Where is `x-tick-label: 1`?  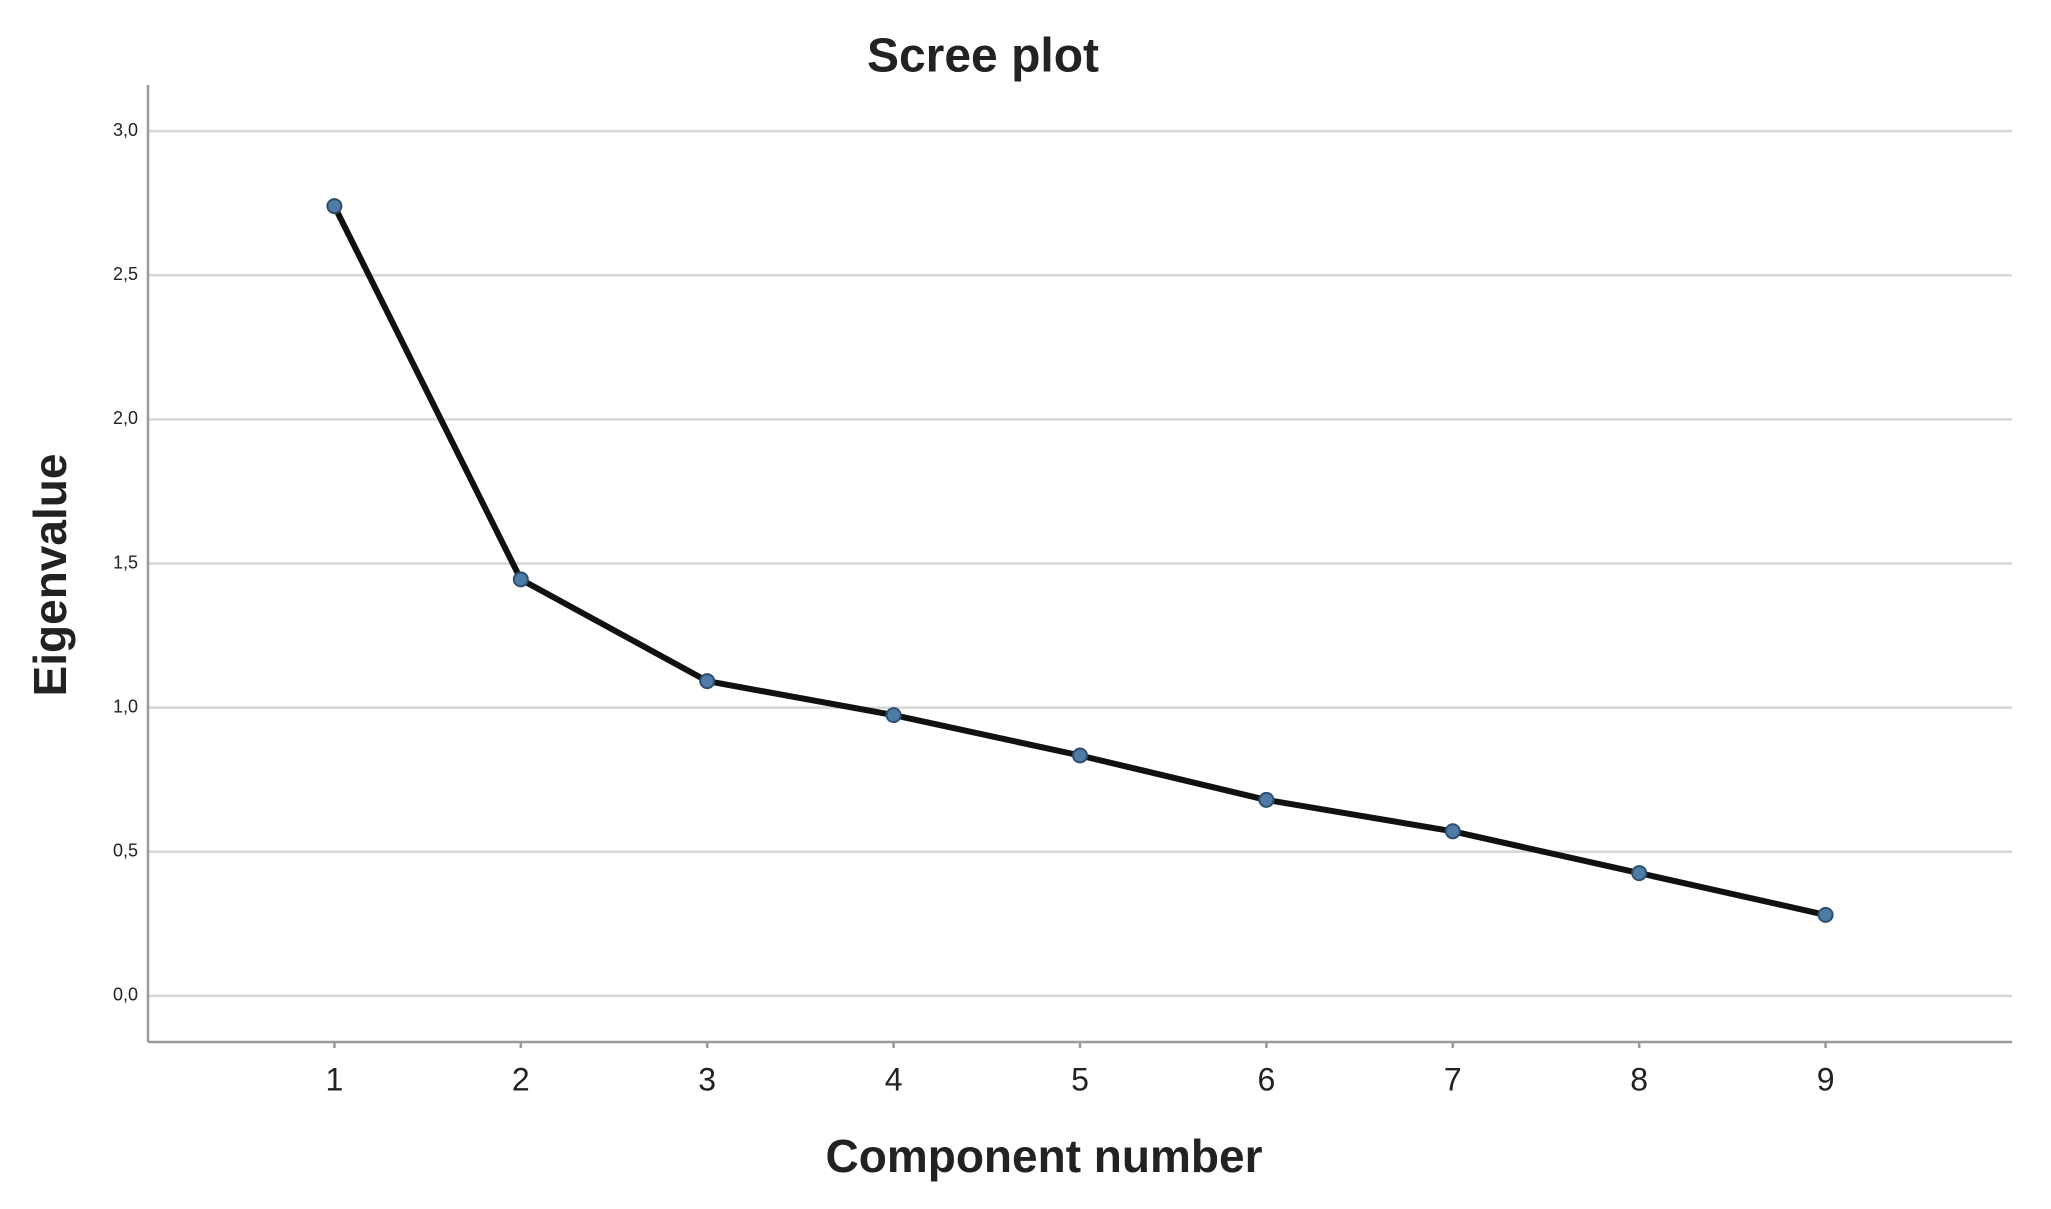 x-tick-label: 1 is located at coordinates (335, 1079).